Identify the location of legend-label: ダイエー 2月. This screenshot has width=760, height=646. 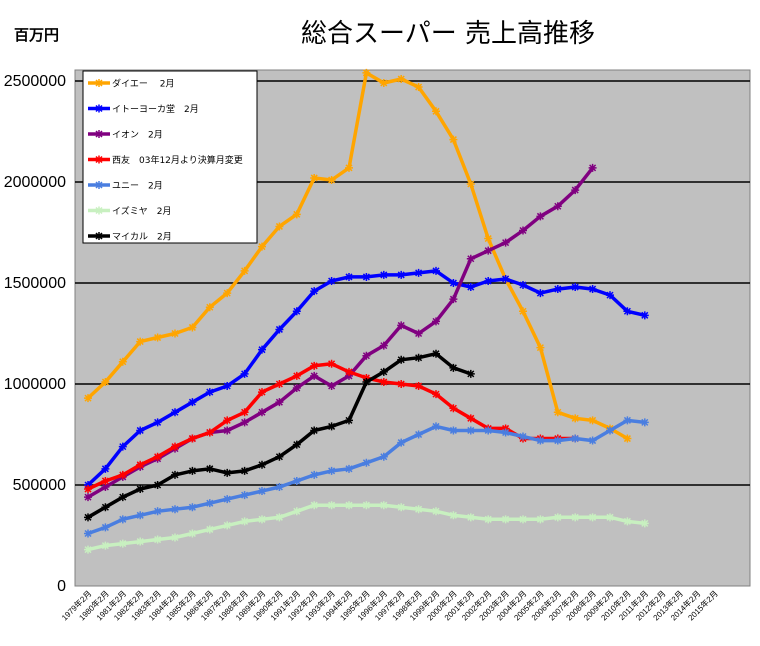
(143, 84).